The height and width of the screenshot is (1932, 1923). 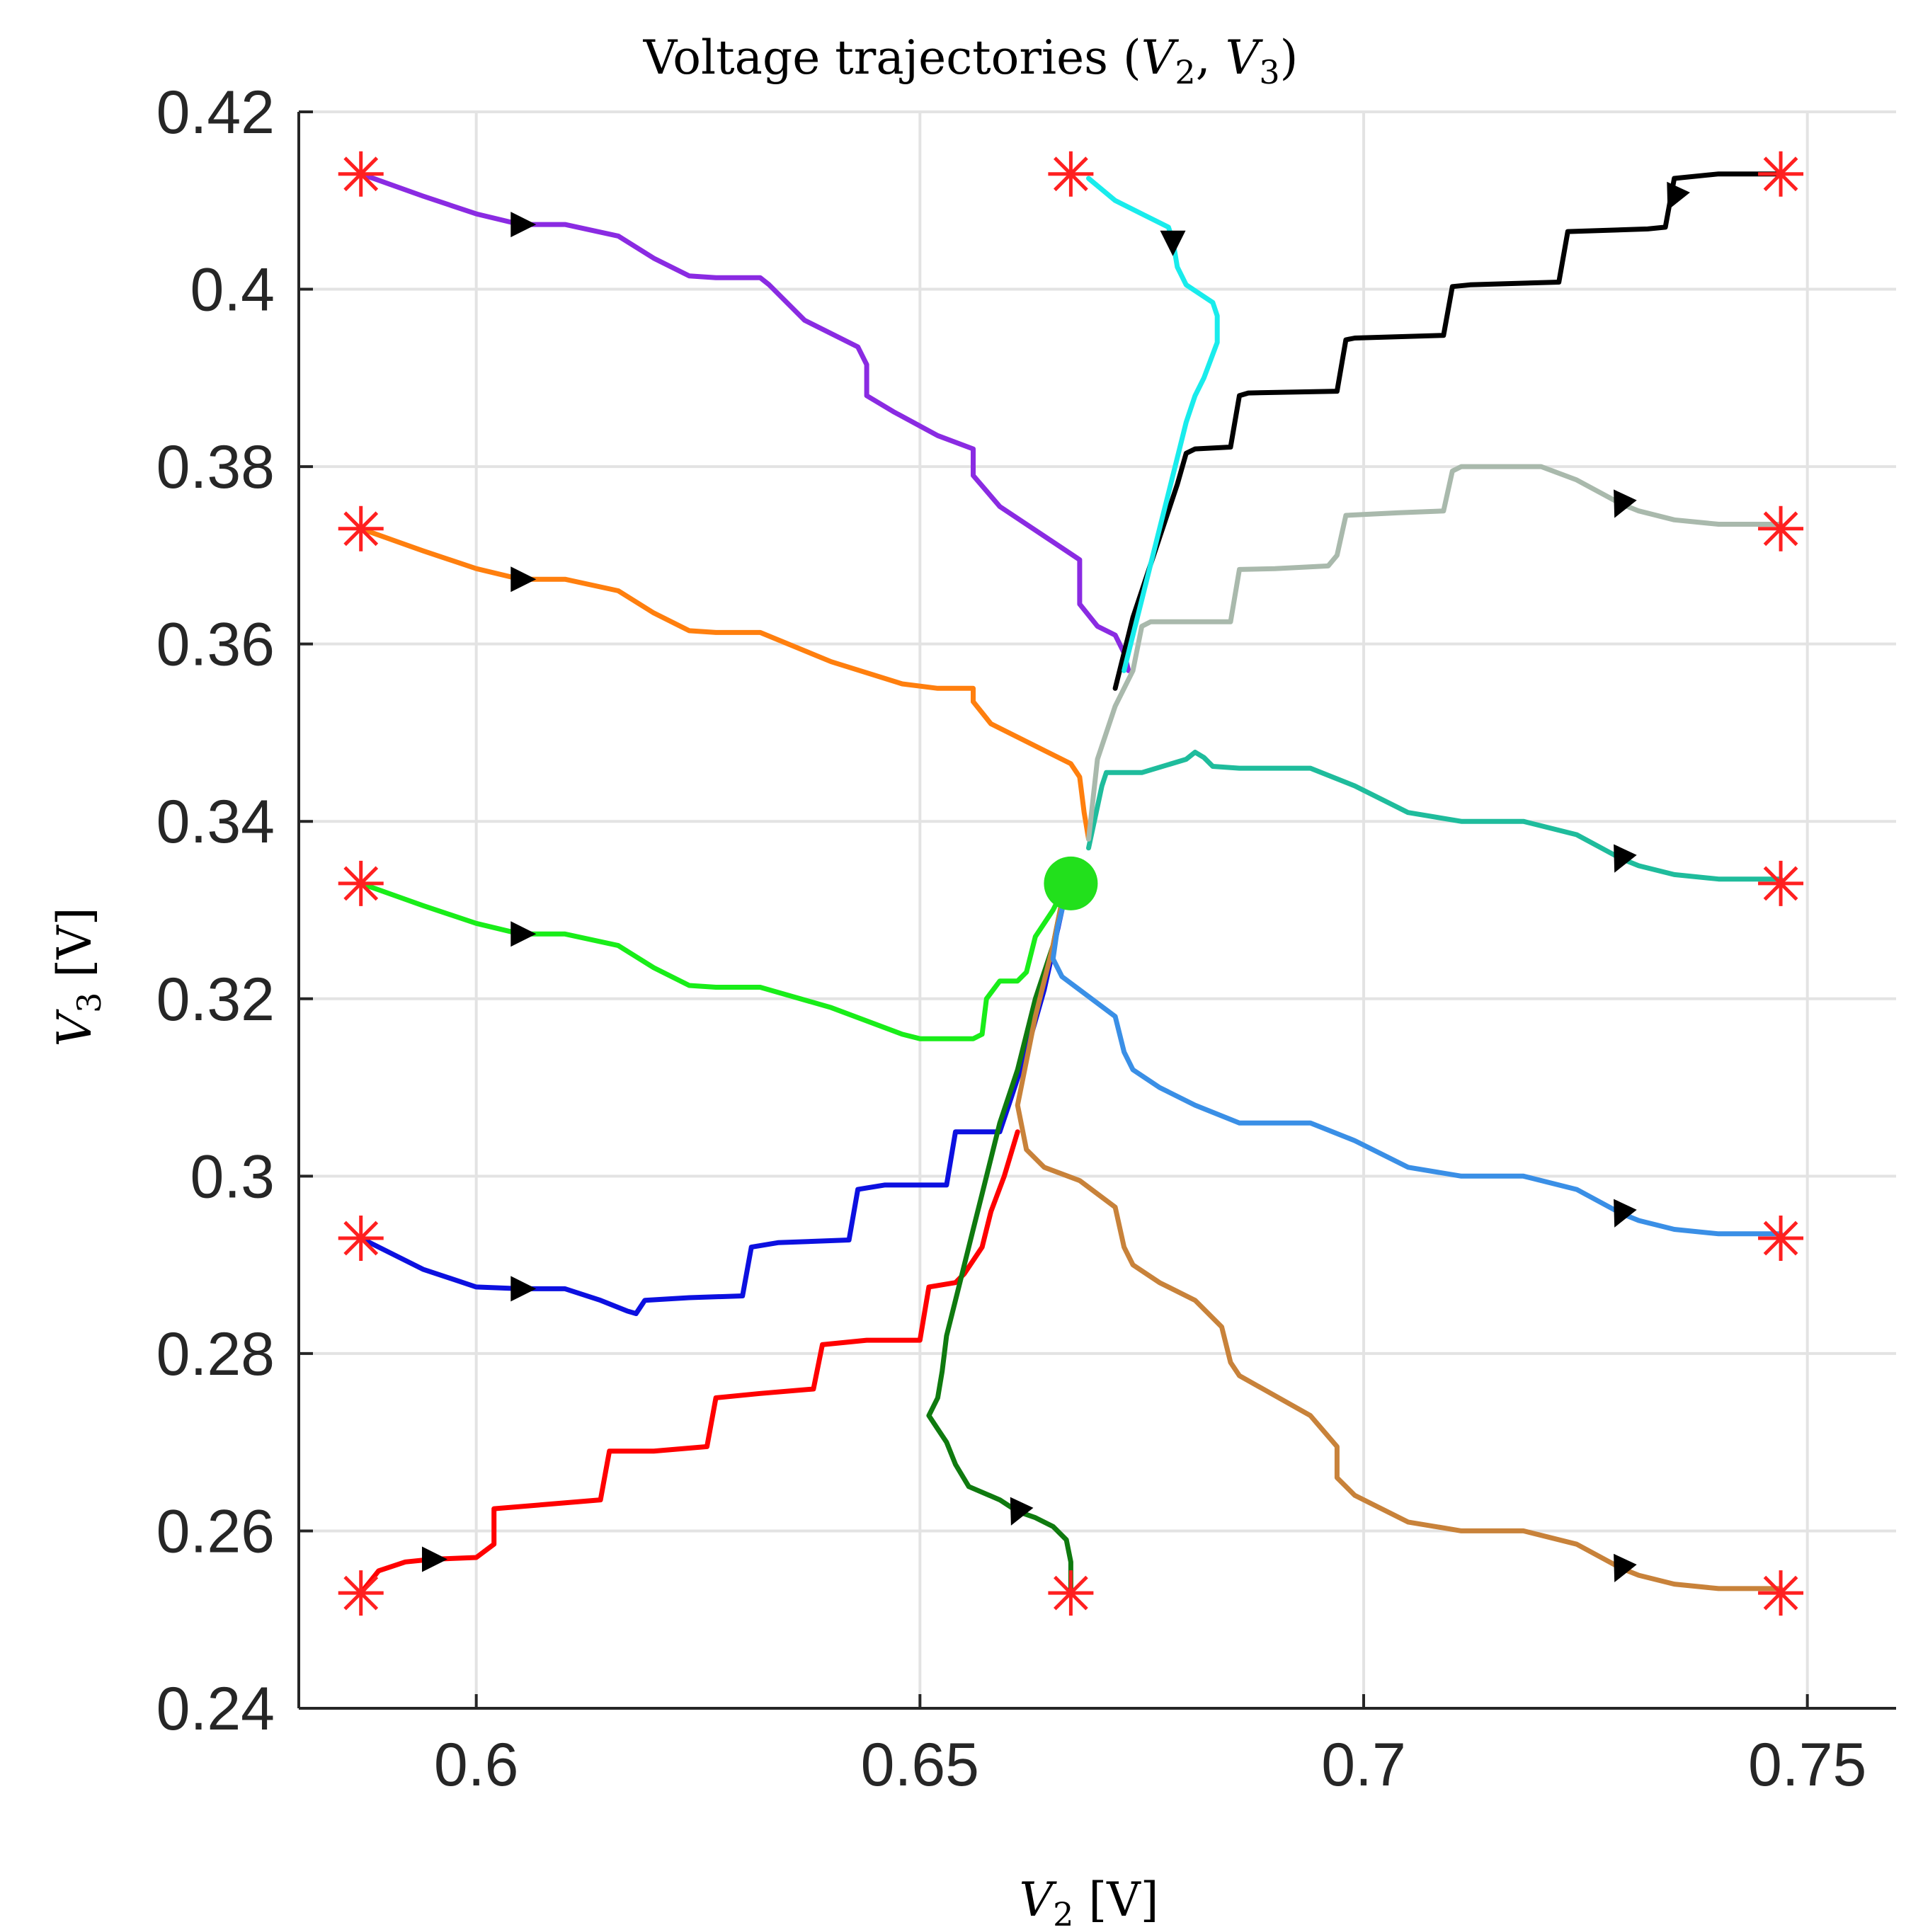 What do you see at coordinates (77, 976) in the screenshot?
I see `y-axis-label: V3 [V]` at bounding box center [77, 976].